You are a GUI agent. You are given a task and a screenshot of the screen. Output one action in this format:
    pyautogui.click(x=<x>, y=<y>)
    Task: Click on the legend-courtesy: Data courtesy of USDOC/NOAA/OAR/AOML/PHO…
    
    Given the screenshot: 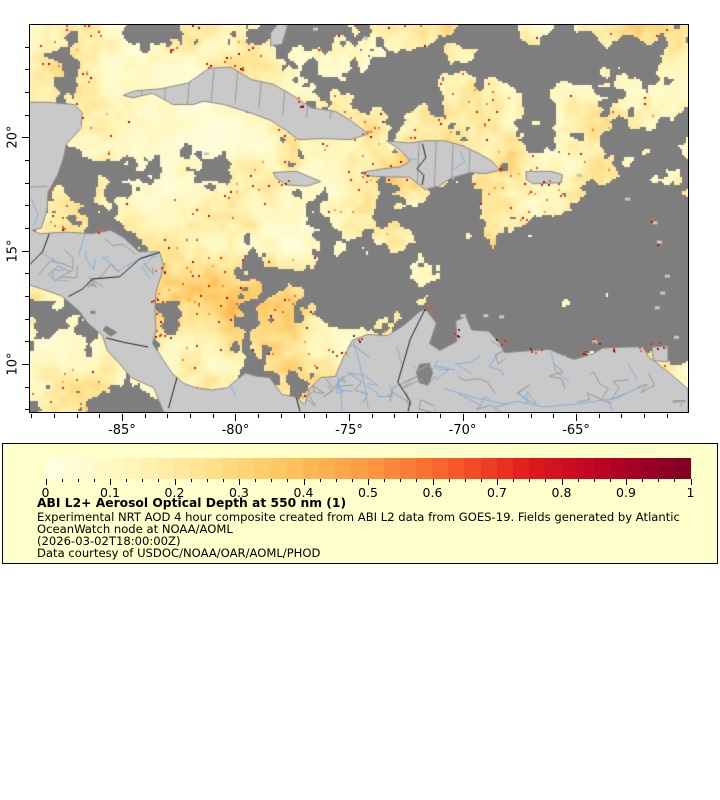 What is the action you would take?
    pyautogui.click(x=179, y=553)
    